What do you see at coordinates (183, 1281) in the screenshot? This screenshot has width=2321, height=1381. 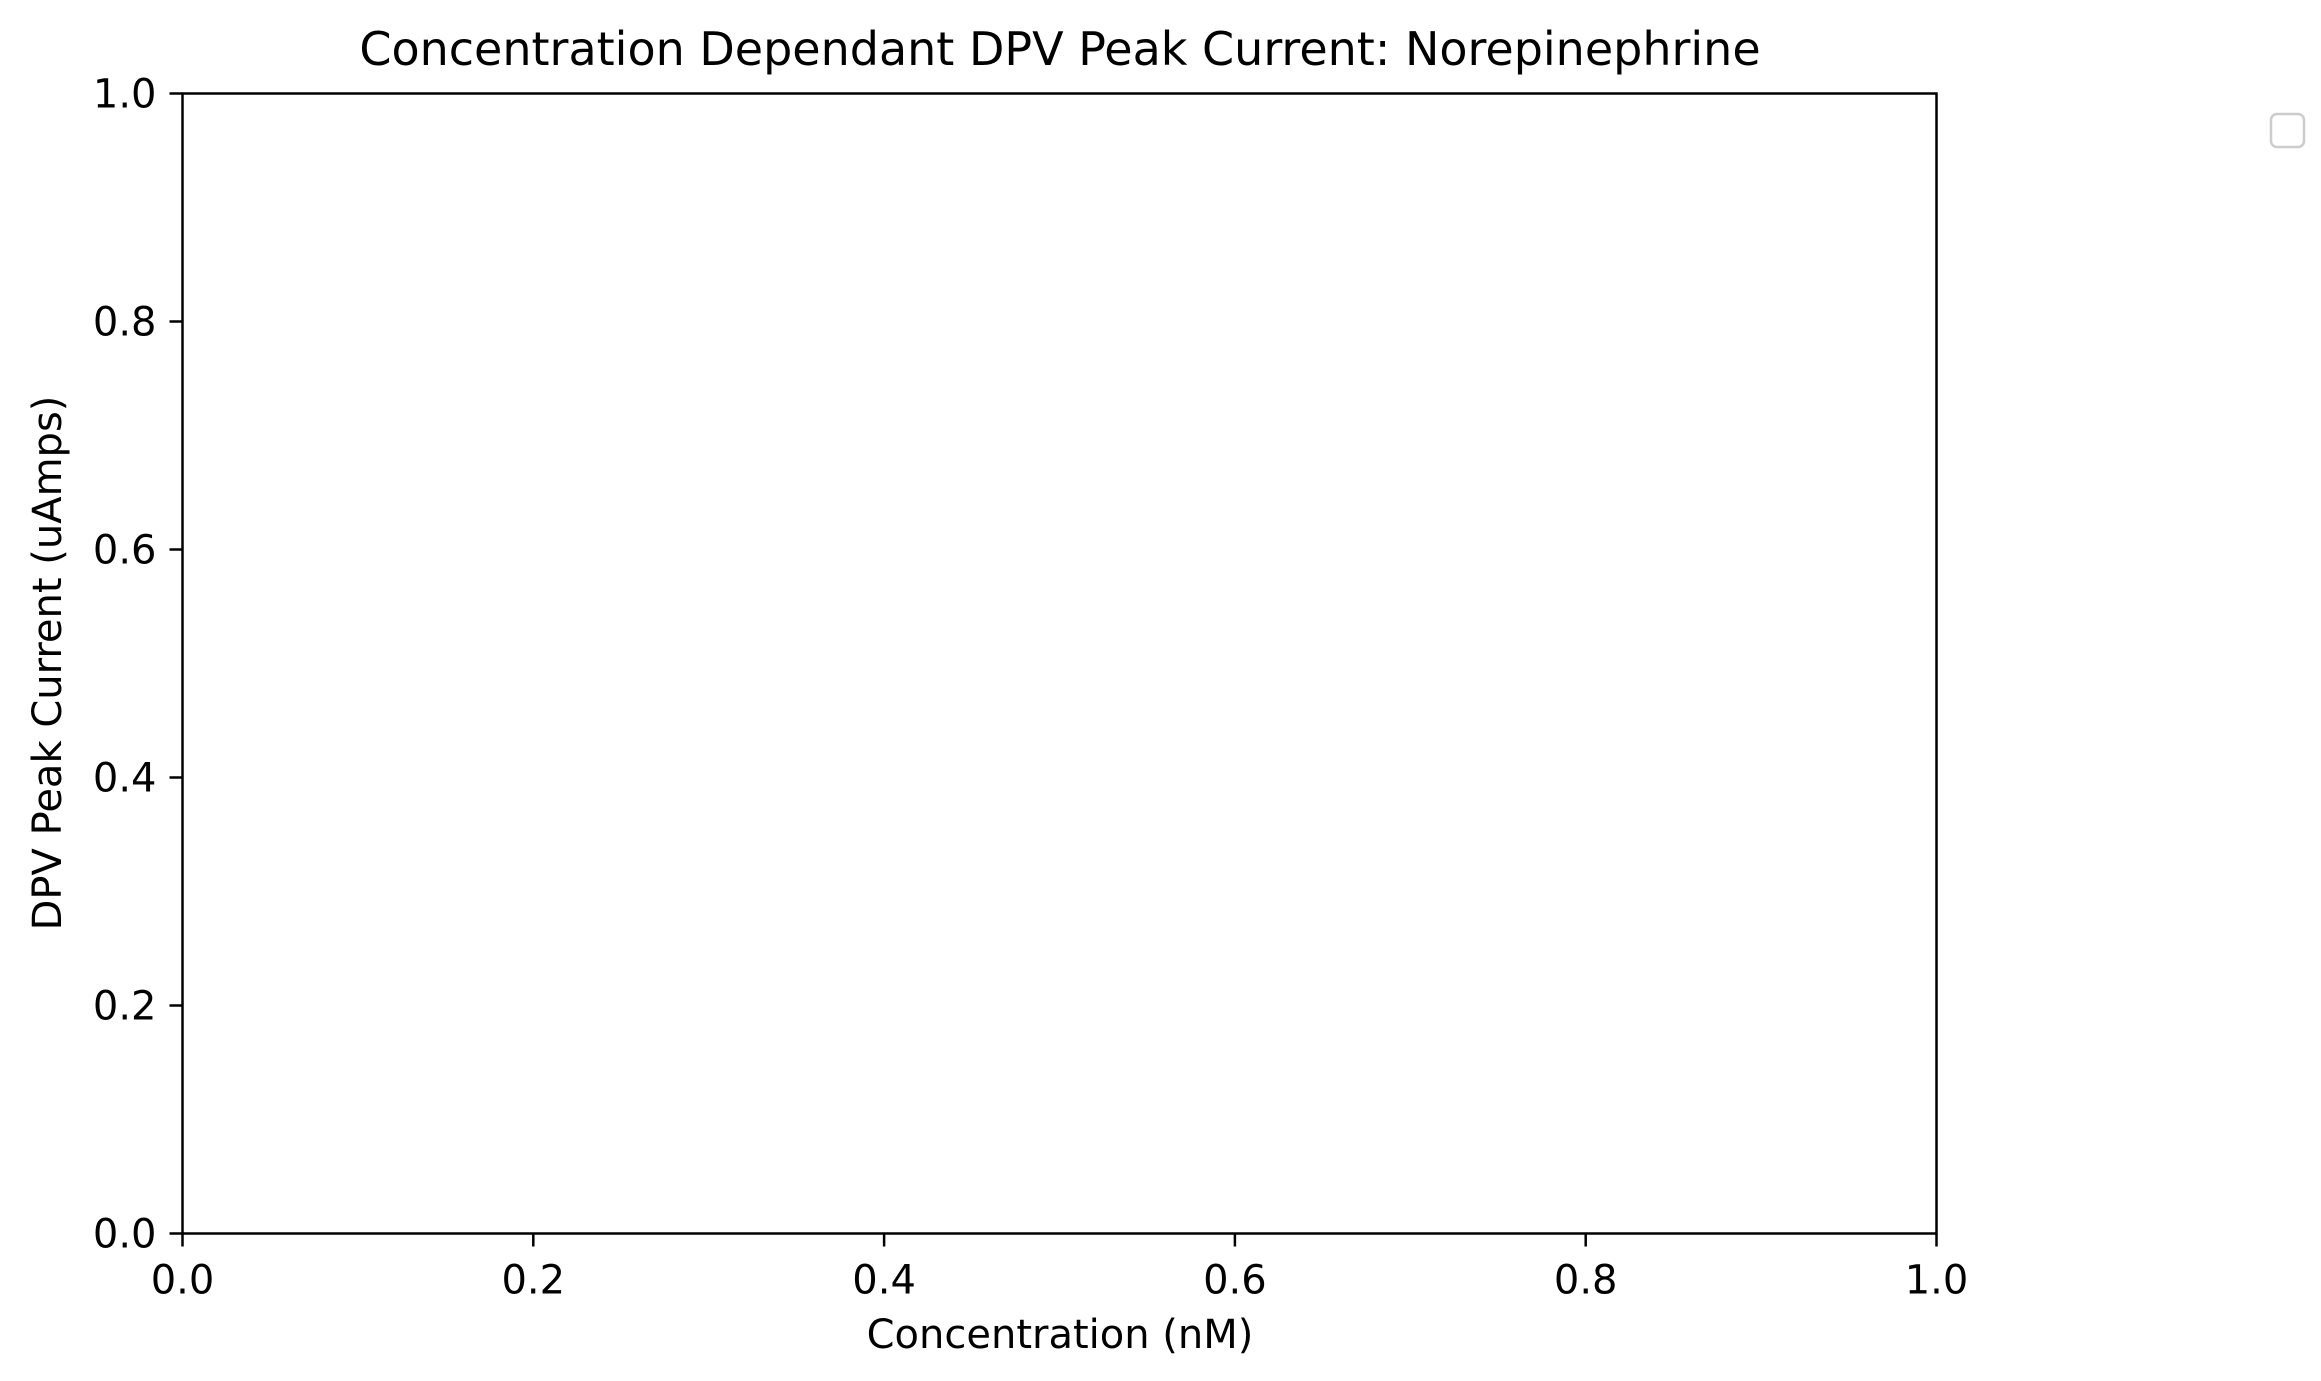 I see `x-tick-label: 0.0` at bounding box center [183, 1281].